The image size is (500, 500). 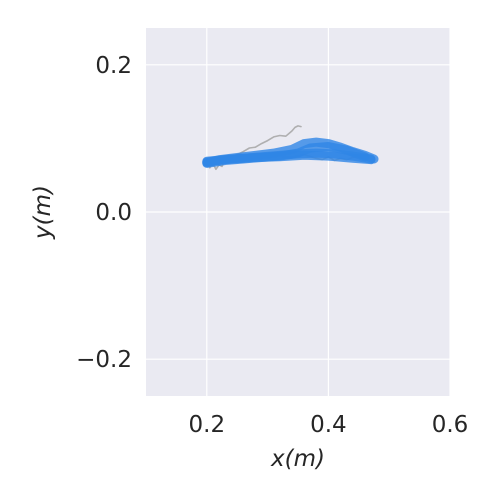 I want to click on x-axis-label: x(m), so click(x=297, y=459).